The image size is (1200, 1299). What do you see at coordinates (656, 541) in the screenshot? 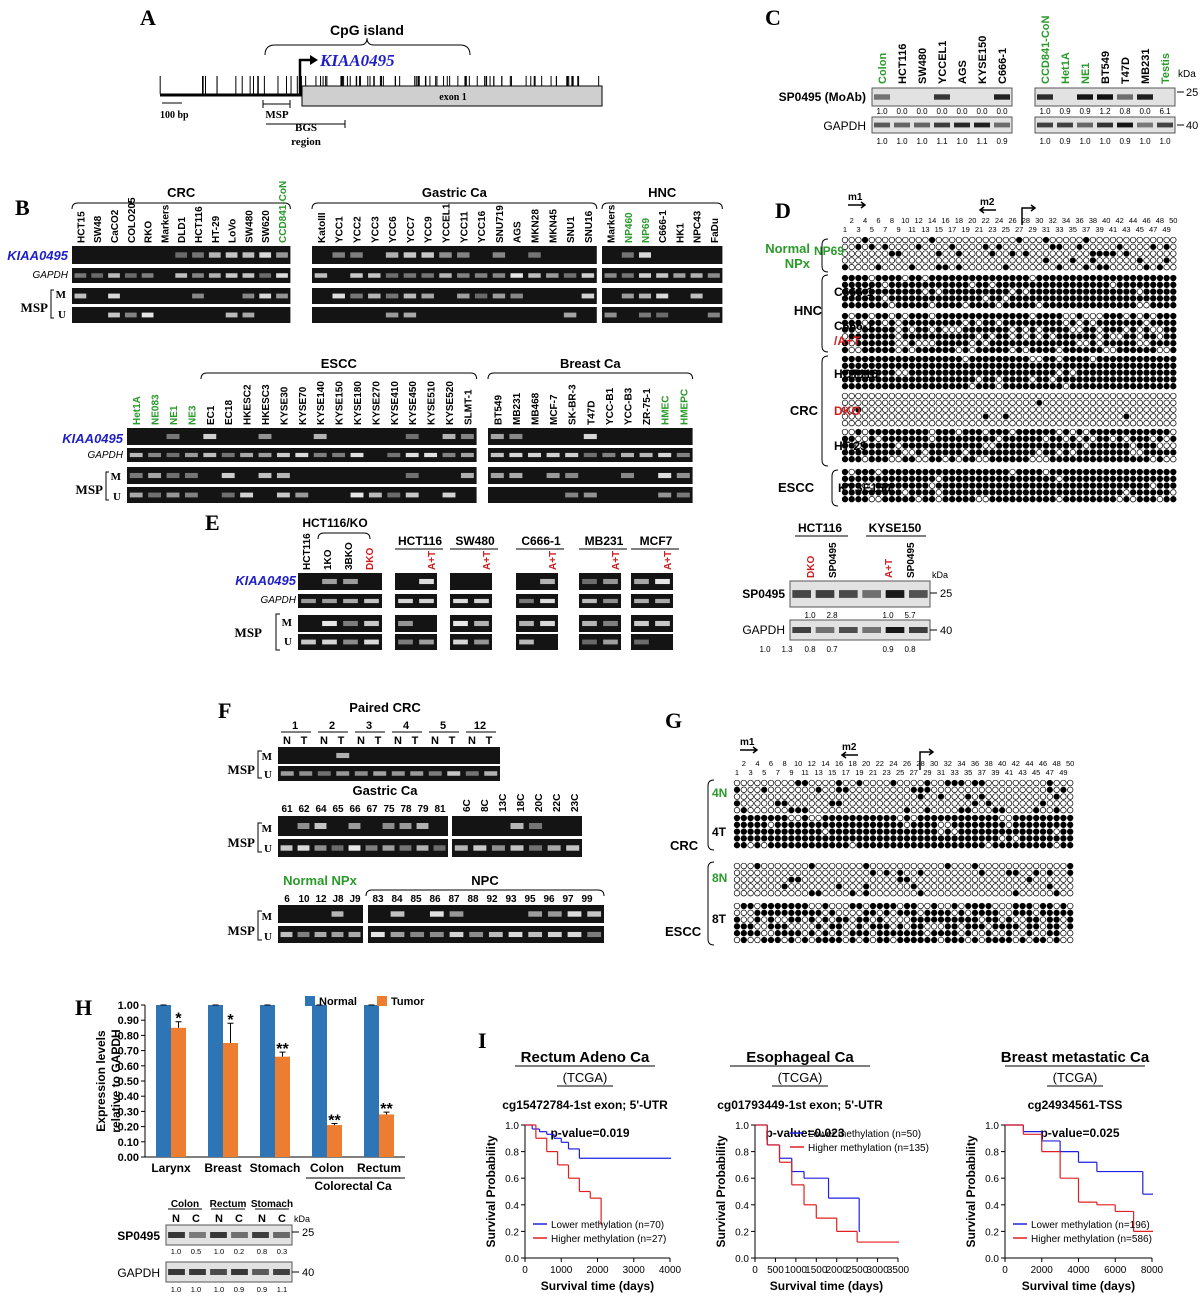
I see `label: MCF7` at bounding box center [656, 541].